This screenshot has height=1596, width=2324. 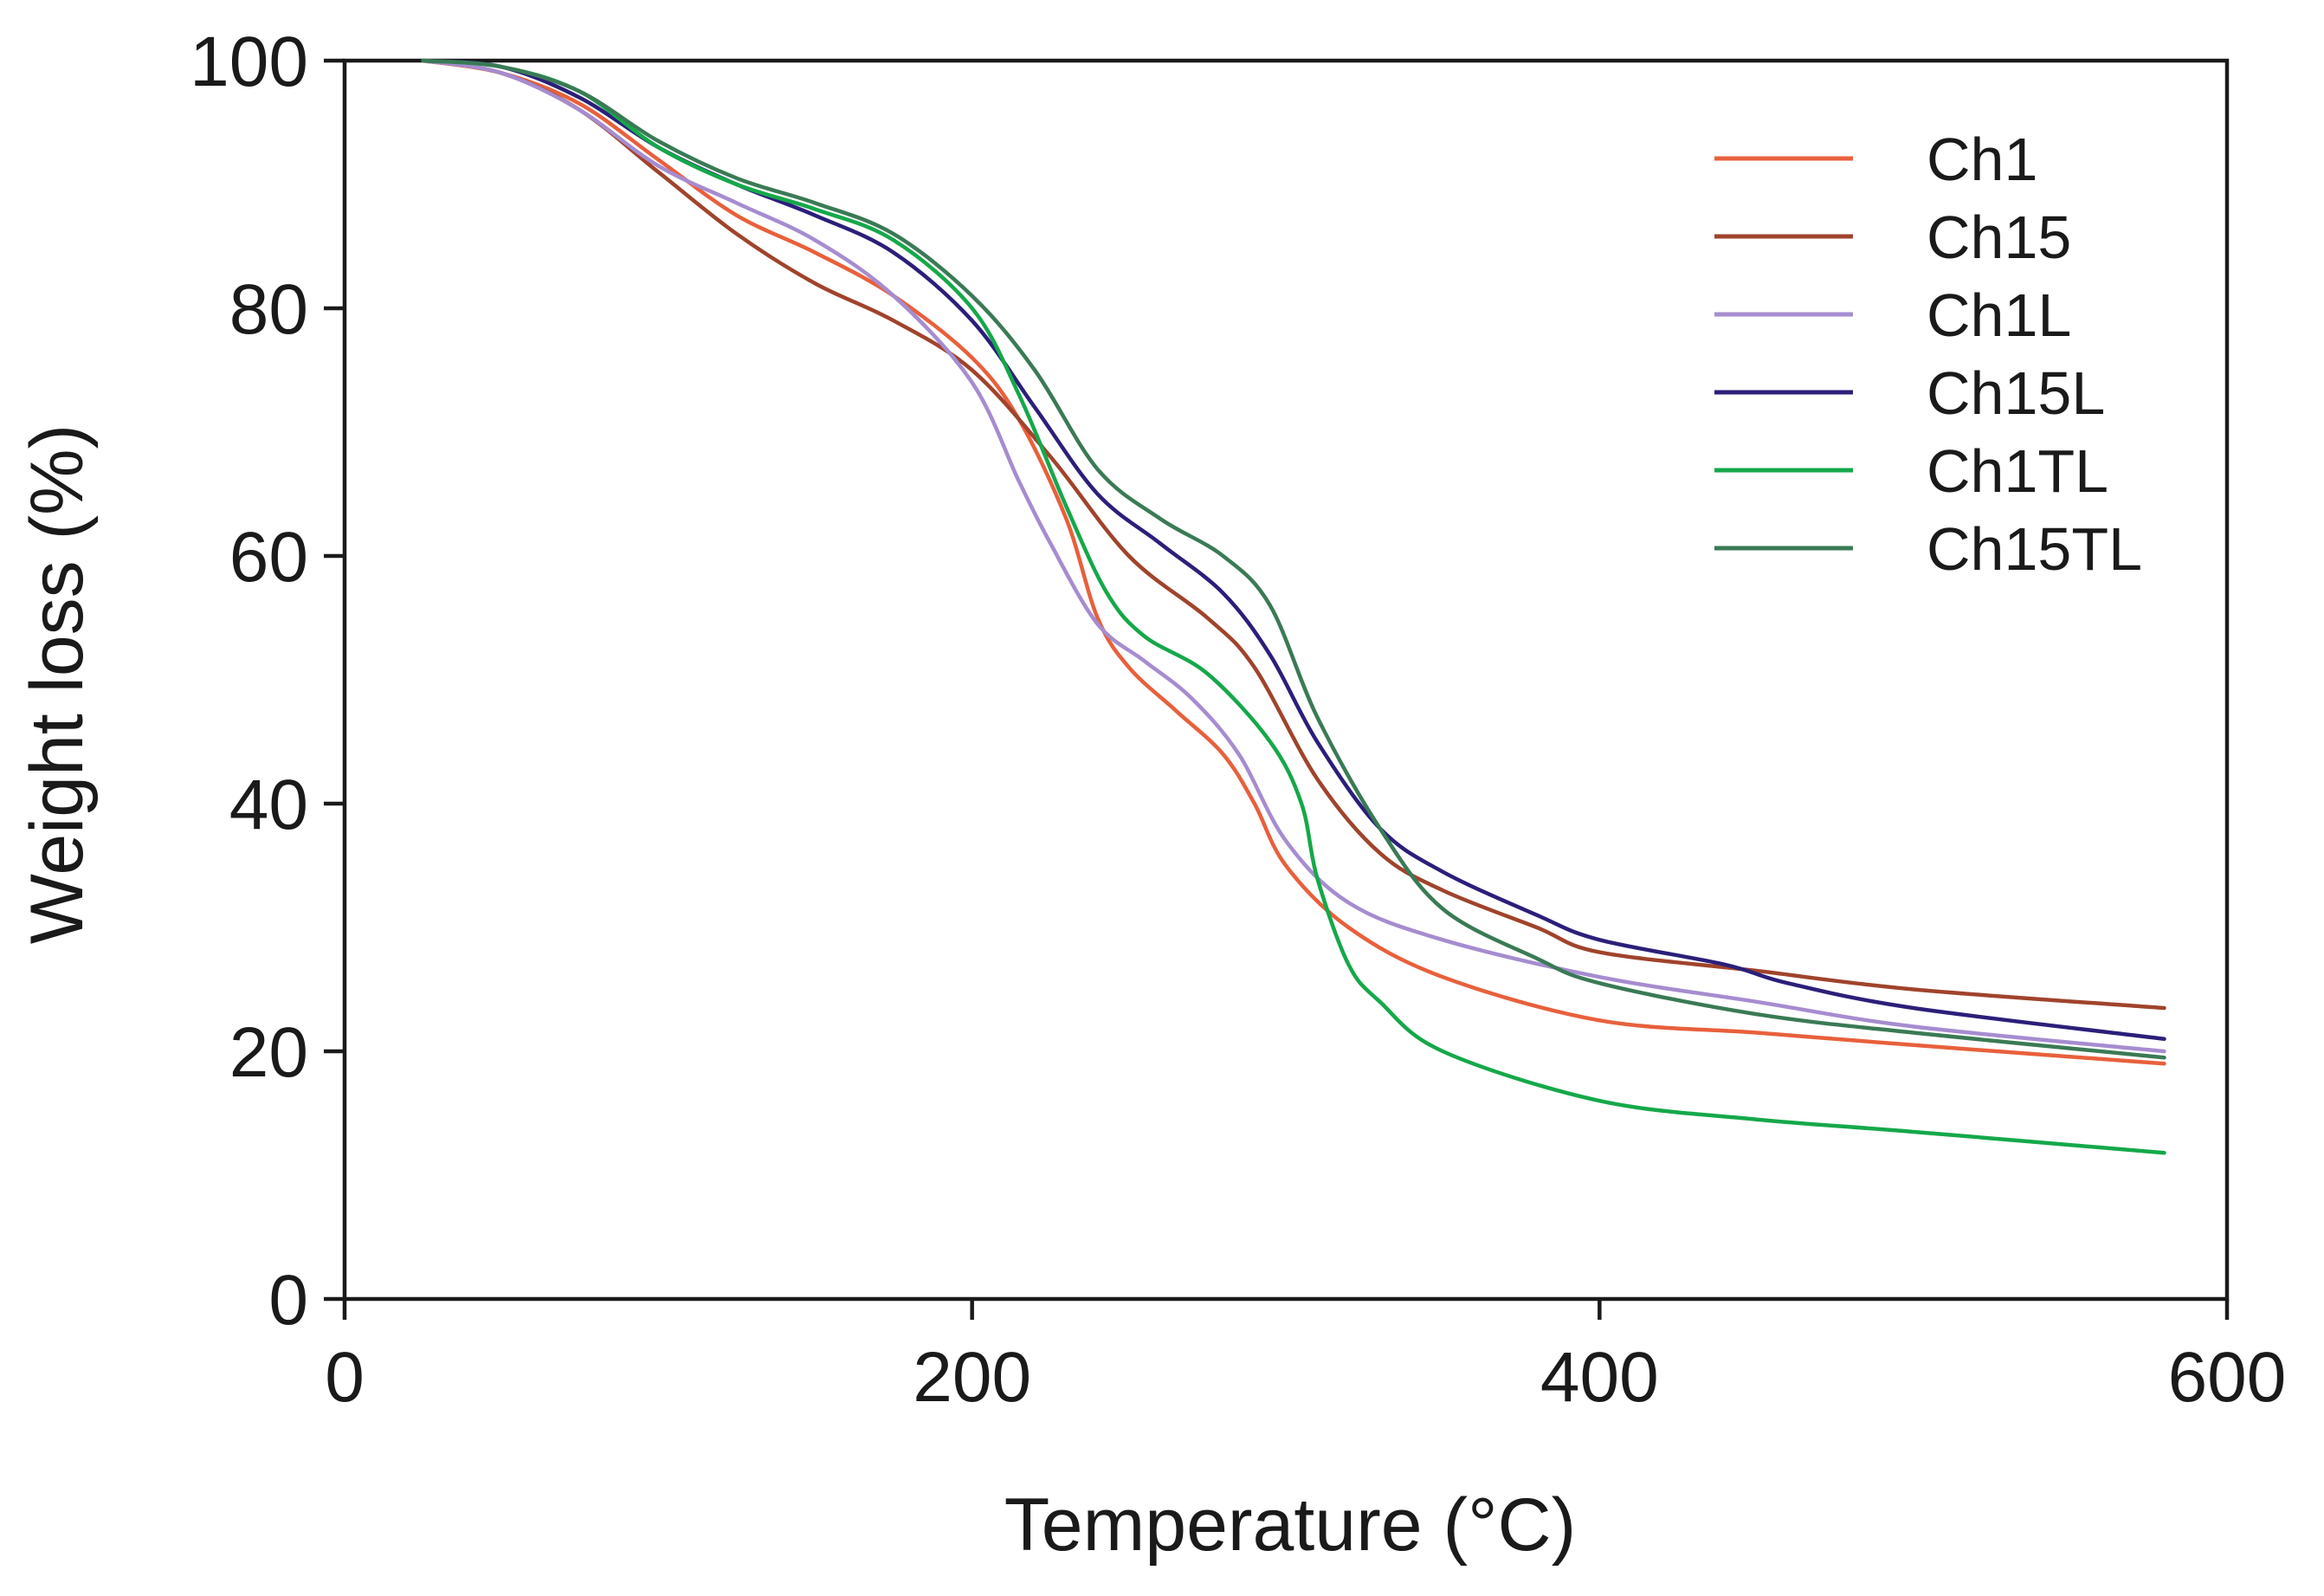 What do you see at coordinates (249, 62) in the screenshot?
I see `y-tick-label: 100` at bounding box center [249, 62].